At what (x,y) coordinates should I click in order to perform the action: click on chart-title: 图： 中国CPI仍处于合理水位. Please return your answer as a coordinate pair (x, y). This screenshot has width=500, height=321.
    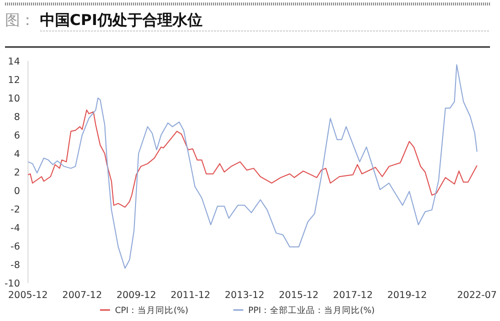
    Looking at the image, I should click on (103, 20).